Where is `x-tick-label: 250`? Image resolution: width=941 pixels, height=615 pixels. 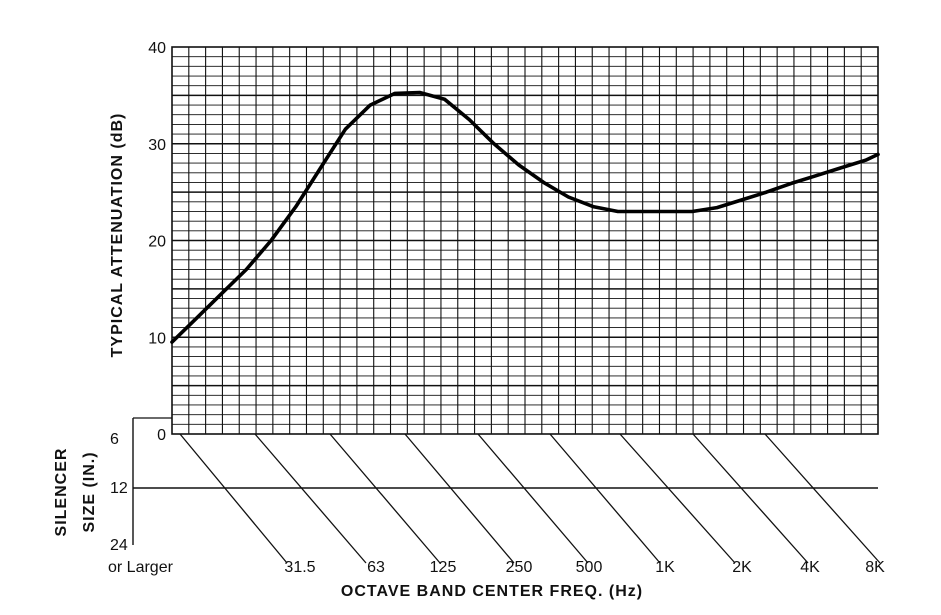 x-tick-label: 250 is located at coordinates (519, 567).